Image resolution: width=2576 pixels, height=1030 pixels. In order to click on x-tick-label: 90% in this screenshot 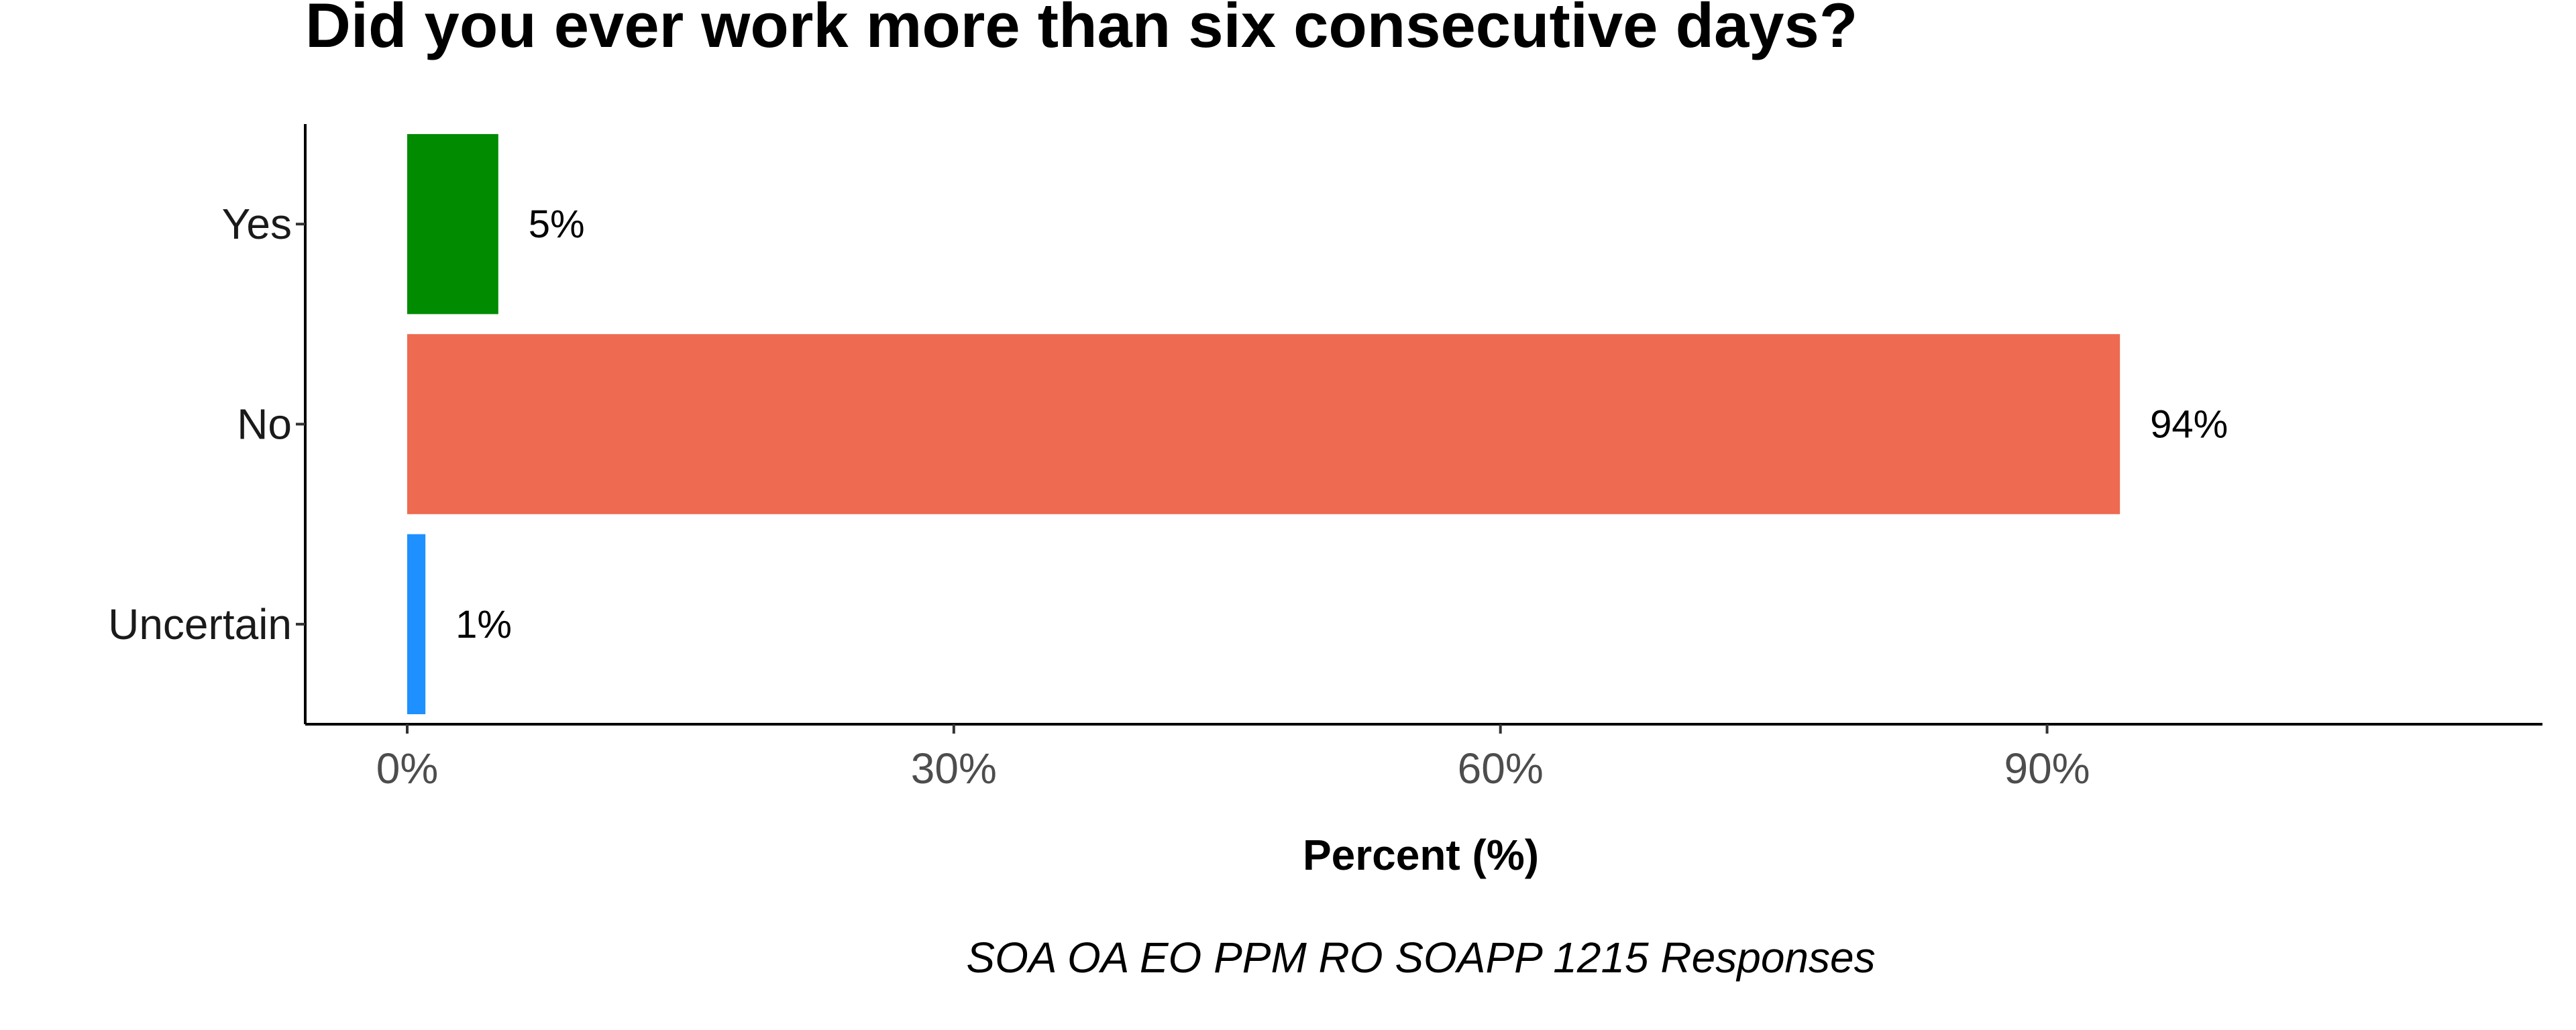, I will do `click(2047, 768)`.